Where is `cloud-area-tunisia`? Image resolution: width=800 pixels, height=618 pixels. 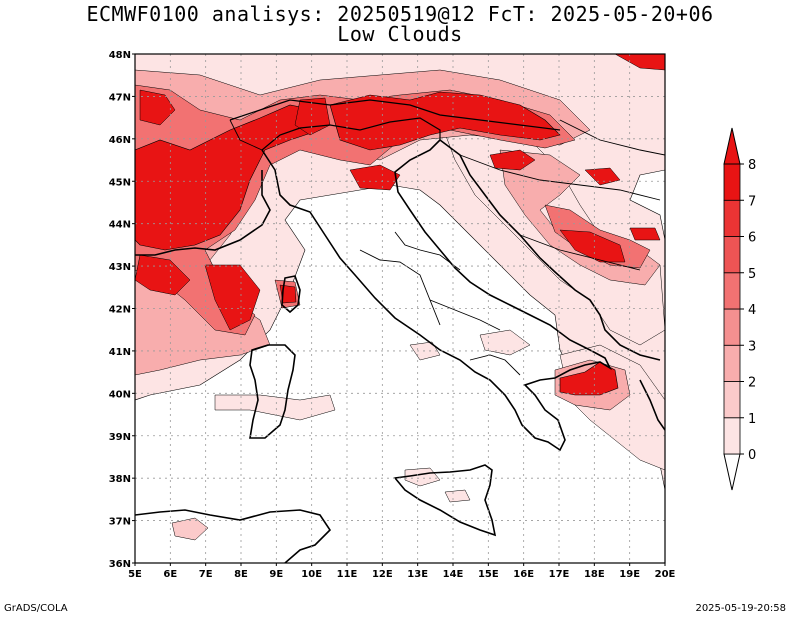 cloud-area-tunisia is located at coordinates (190, 529).